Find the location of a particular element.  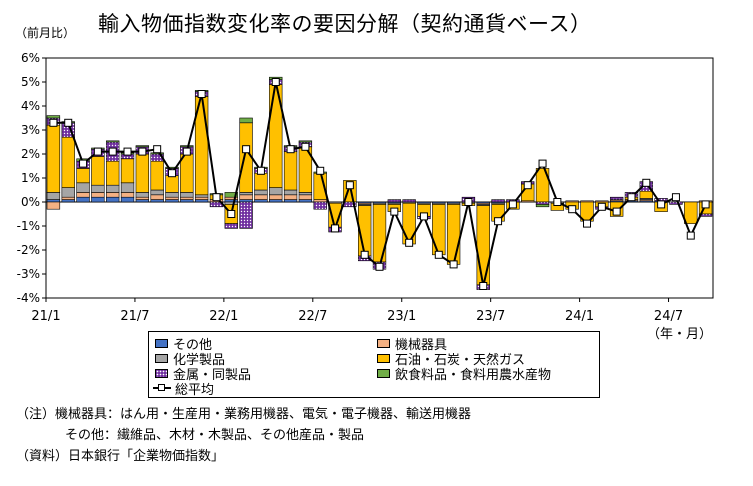

legend-item-machinery: 機械器具 is located at coordinates (412, 344).